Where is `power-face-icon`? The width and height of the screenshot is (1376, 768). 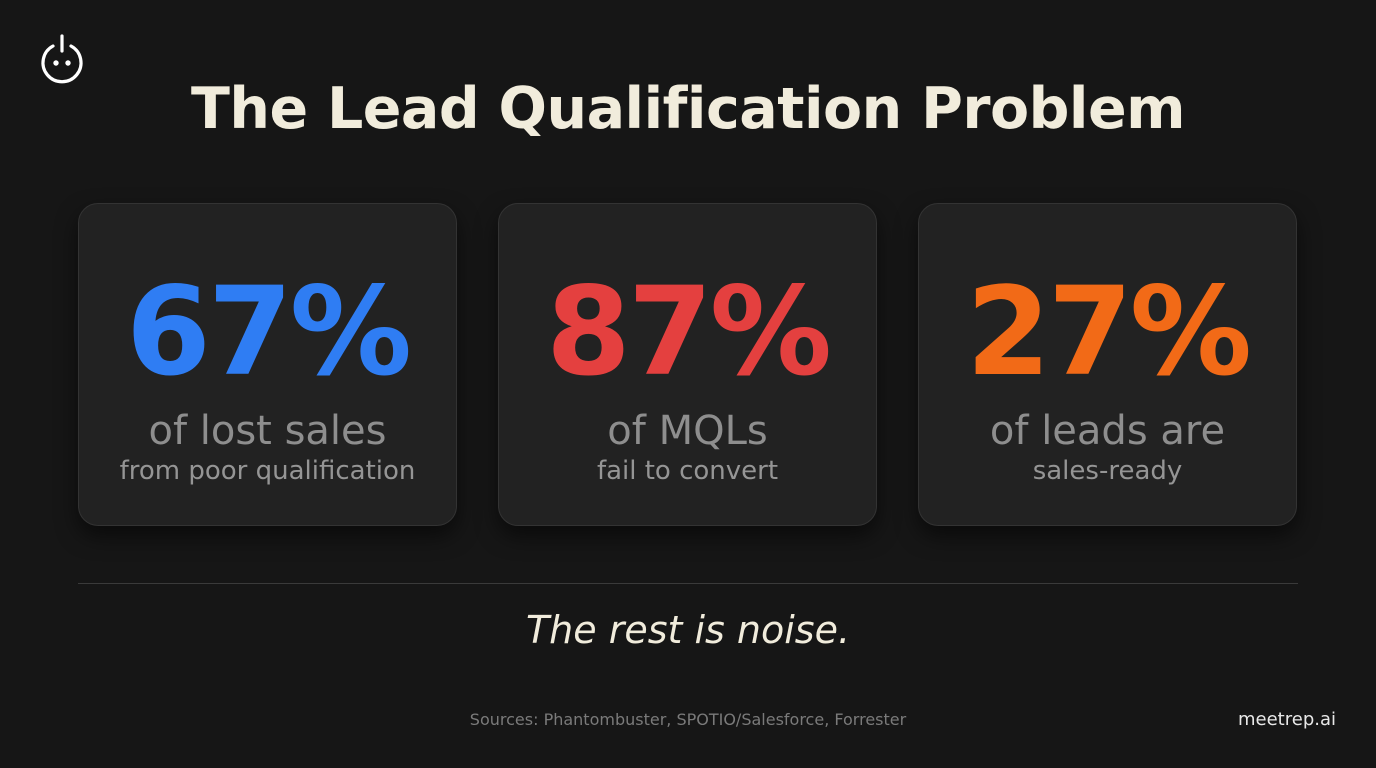 power-face-icon is located at coordinates (62, 59).